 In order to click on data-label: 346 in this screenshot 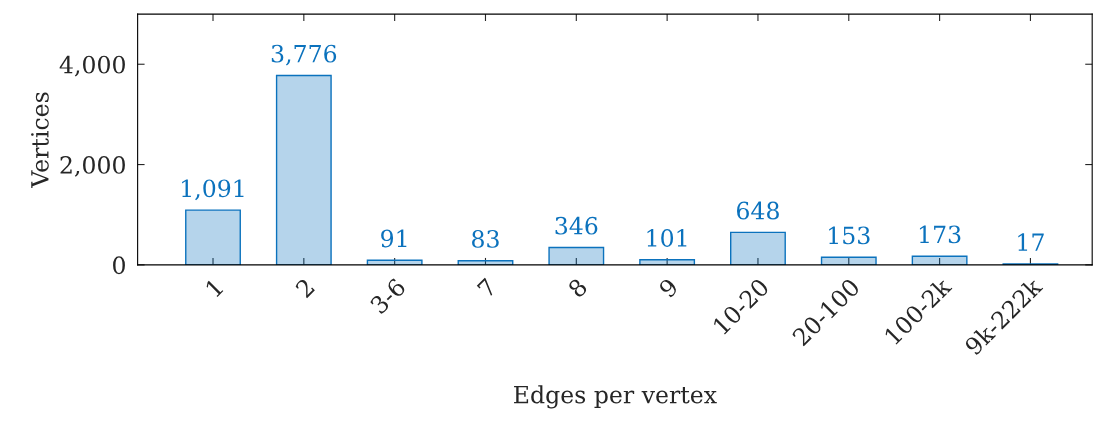, I will do `click(576, 225)`.